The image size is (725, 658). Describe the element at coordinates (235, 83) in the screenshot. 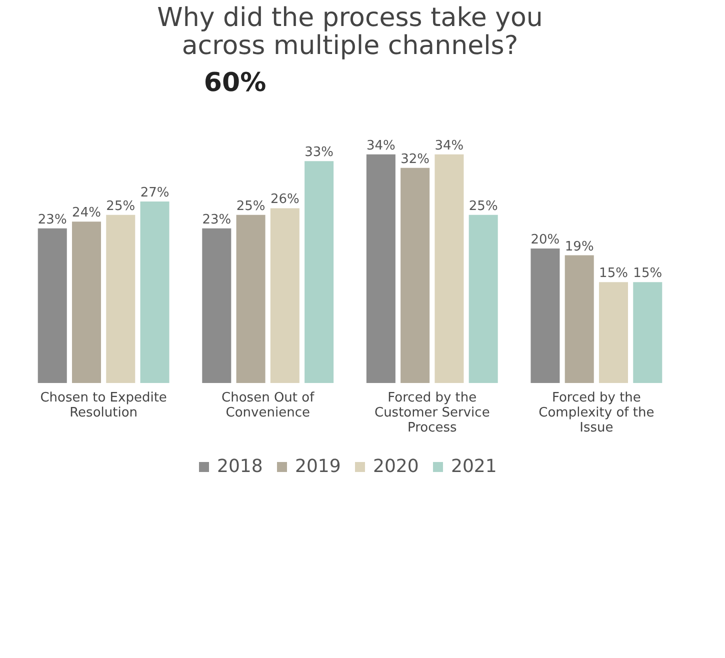

I see `text: 60%` at that location.